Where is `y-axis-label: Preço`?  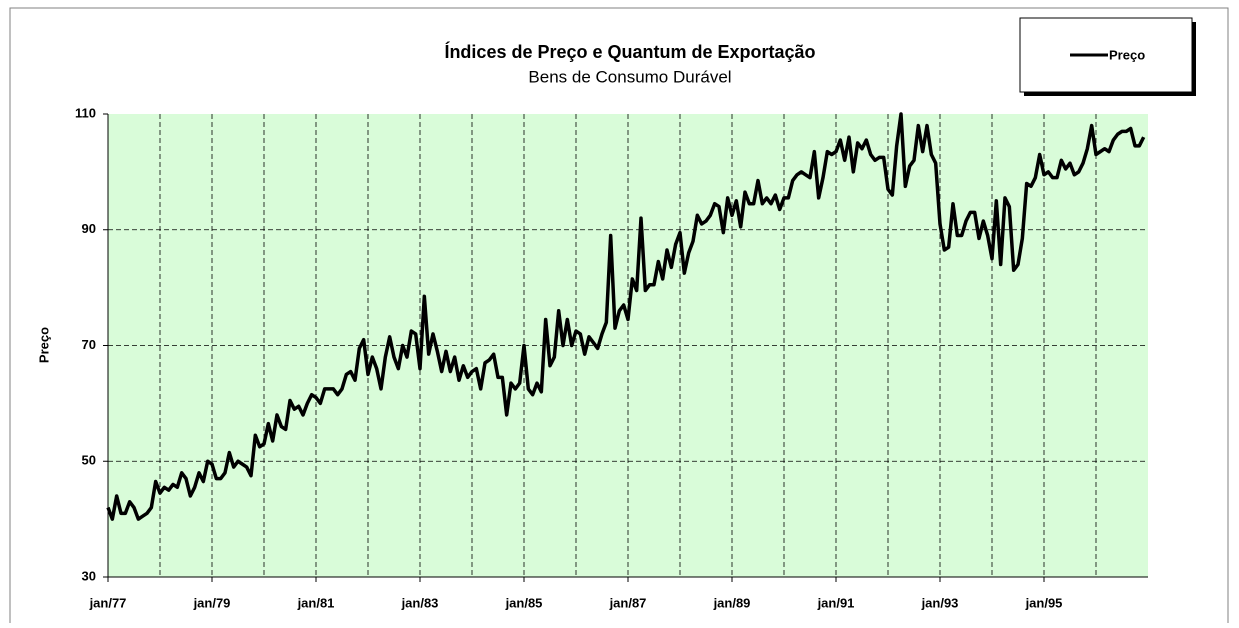
y-axis-label: Preço is located at coordinates (43, 345).